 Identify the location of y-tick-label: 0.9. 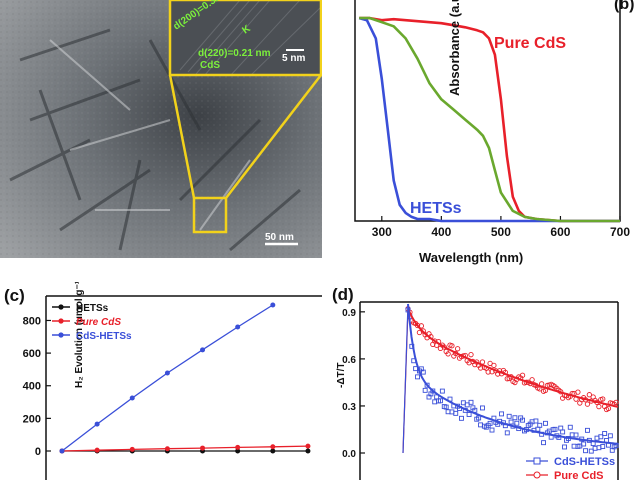
(349, 313).